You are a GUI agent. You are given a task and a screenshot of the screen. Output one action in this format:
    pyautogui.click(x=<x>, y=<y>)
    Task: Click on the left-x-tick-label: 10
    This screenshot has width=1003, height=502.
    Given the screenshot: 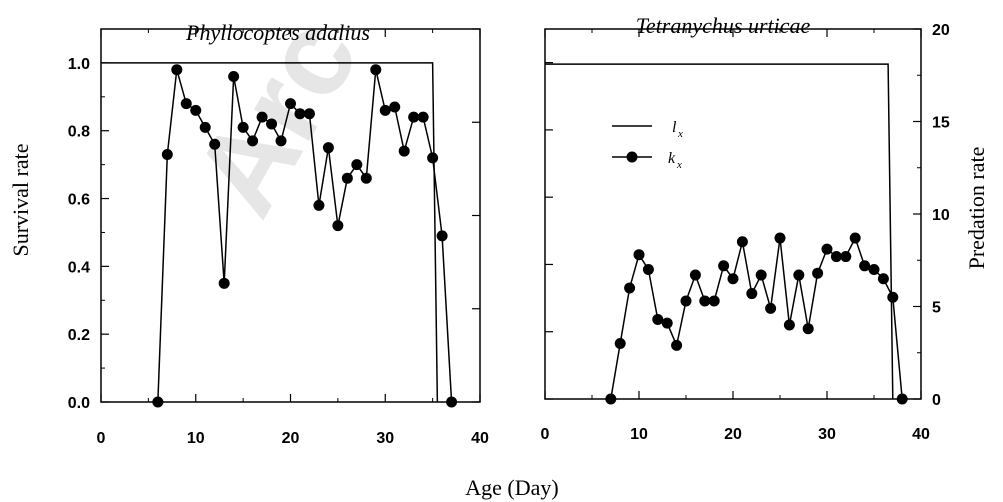 What is the action you would take?
    pyautogui.click(x=196, y=438)
    